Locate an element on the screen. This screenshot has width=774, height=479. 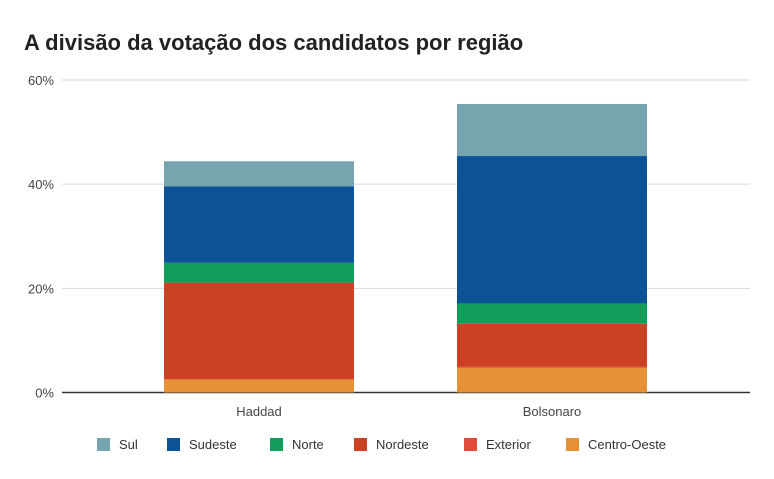
y-tick-label: 60% is located at coordinates (41, 80).